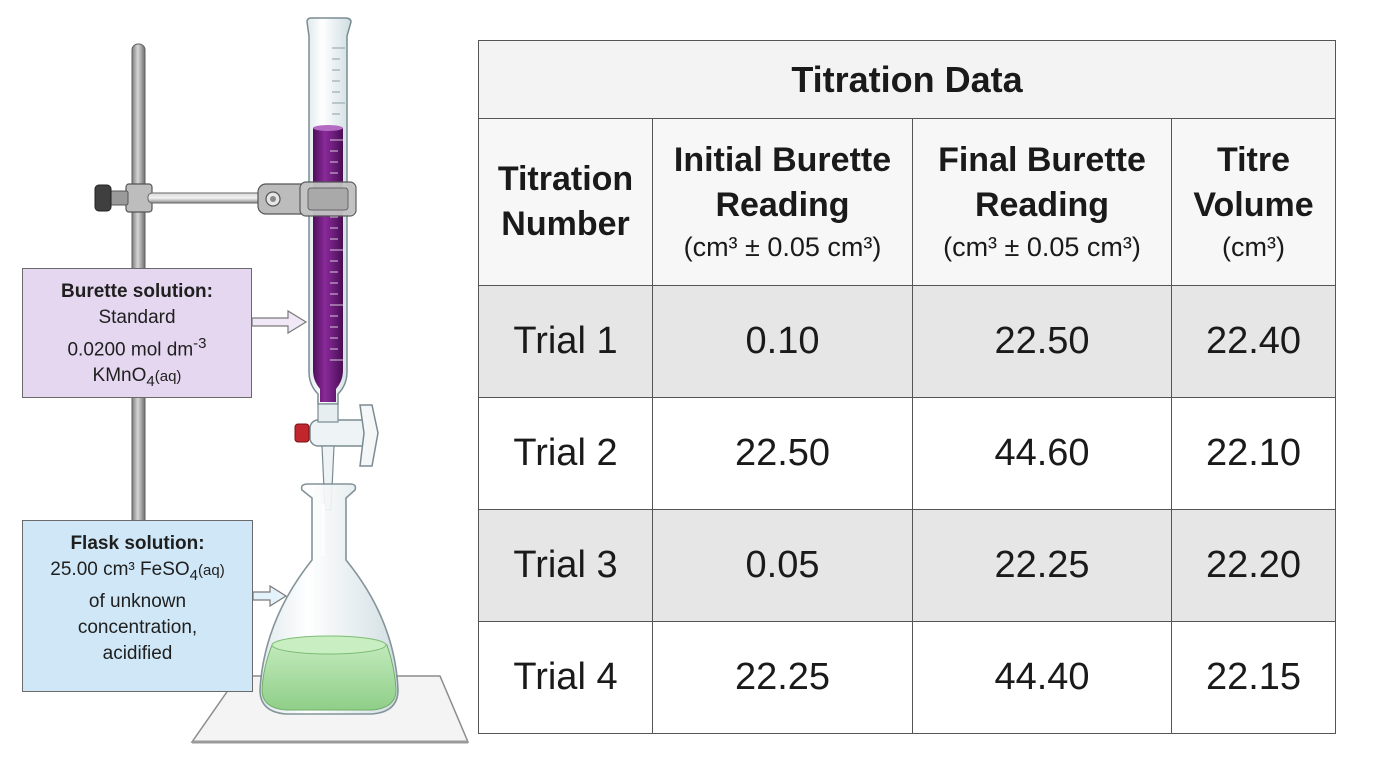  I want to click on header-line: Volume, so click(1253, 205).